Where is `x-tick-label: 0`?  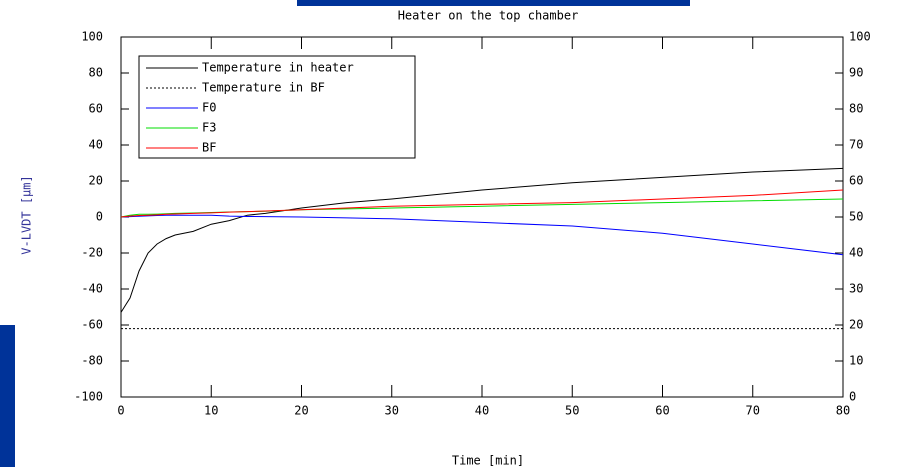 x-tick-label: 0 is located at coordinates (120, 411).